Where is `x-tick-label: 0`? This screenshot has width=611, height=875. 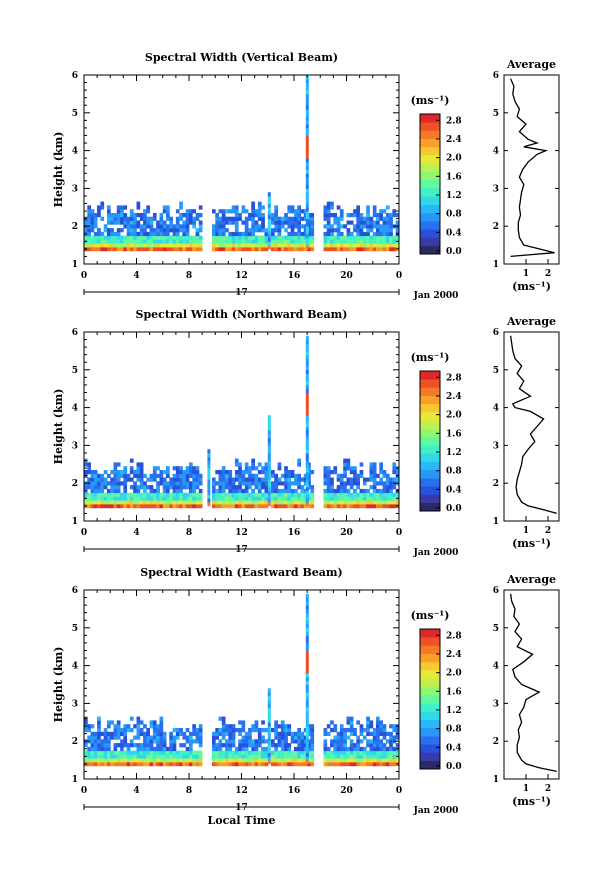
x-tick-label: 0 is located at coordinates (399, 276).